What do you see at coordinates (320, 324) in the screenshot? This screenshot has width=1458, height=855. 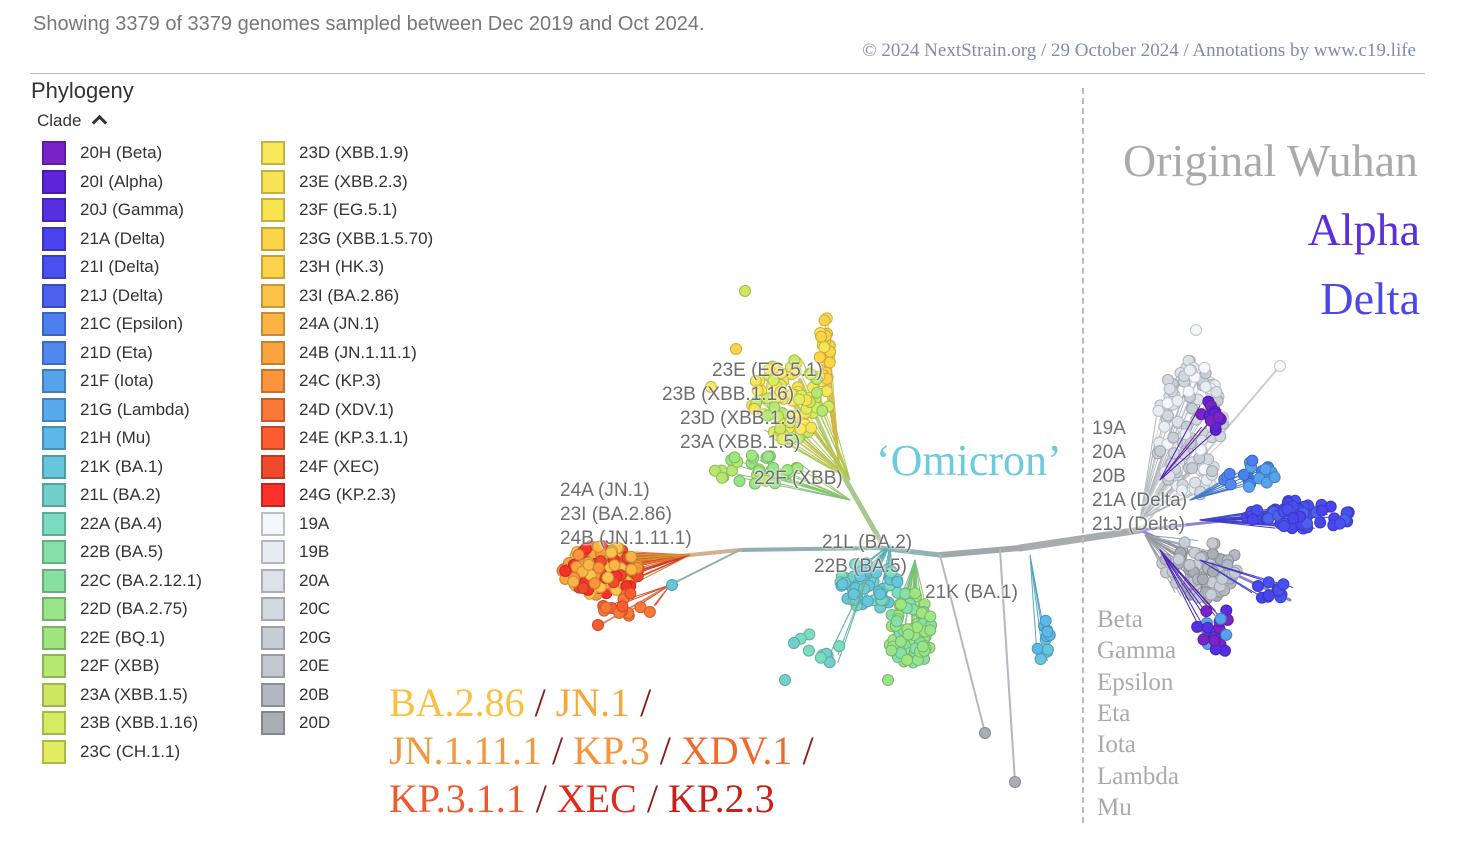 I see `legend-item: 24A (JN.1)` at bounding box center [320, 324].